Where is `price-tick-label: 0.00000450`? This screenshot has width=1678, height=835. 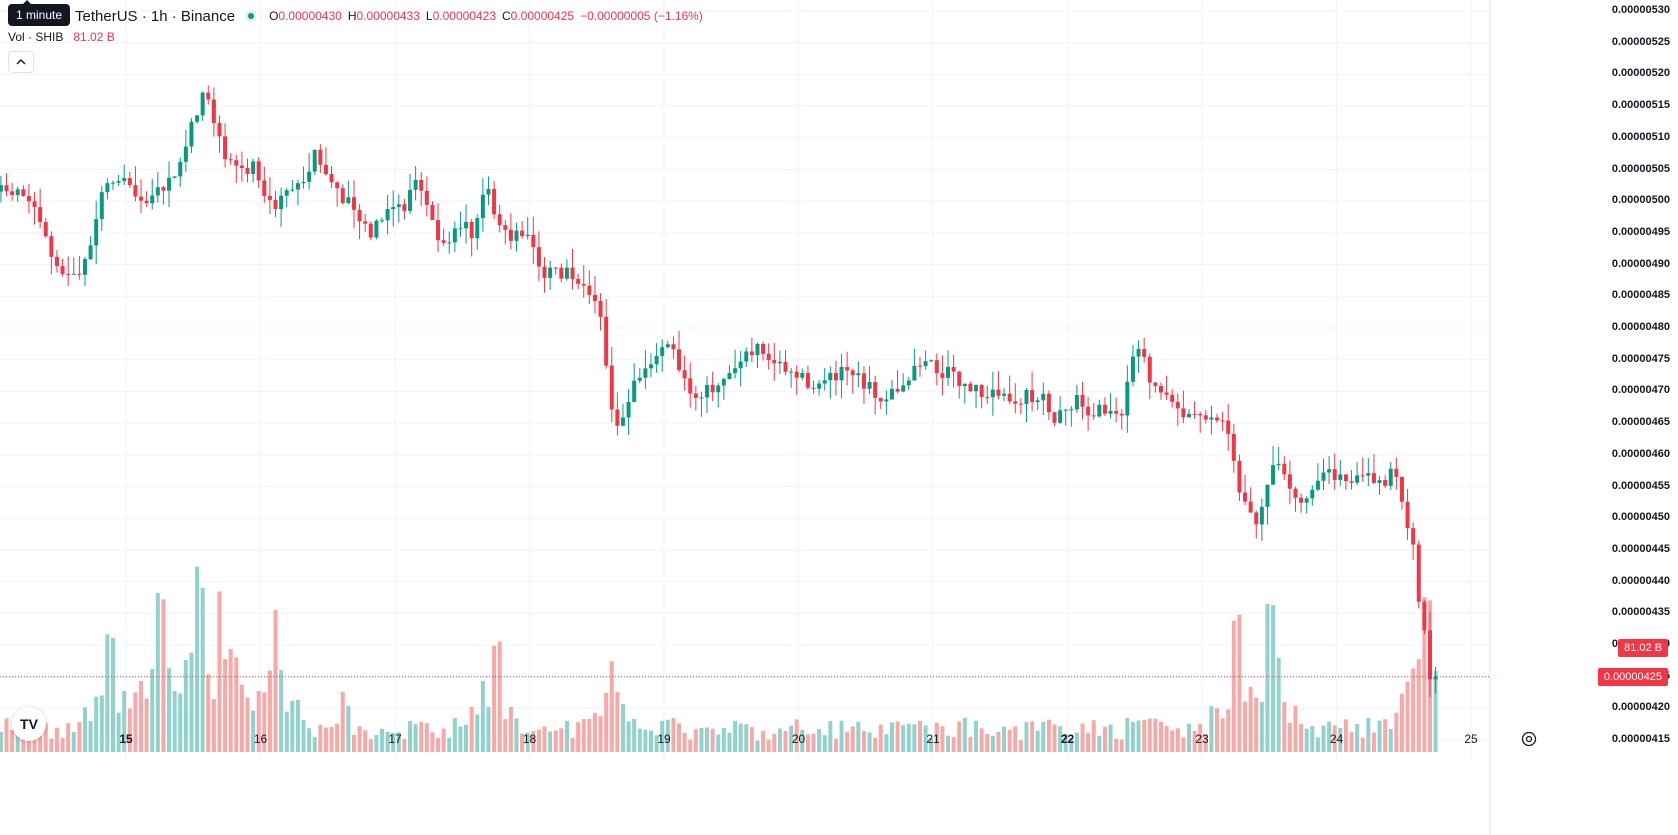
price-tick-label: 0.00000450 is located at coordinates (1640, 517).